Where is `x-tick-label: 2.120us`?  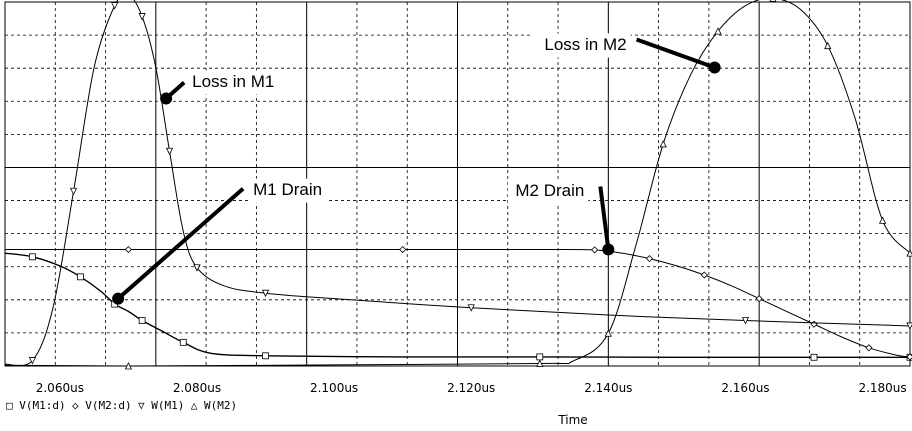 x-tick-label: 2.120us is located at coordinates (471, 388).